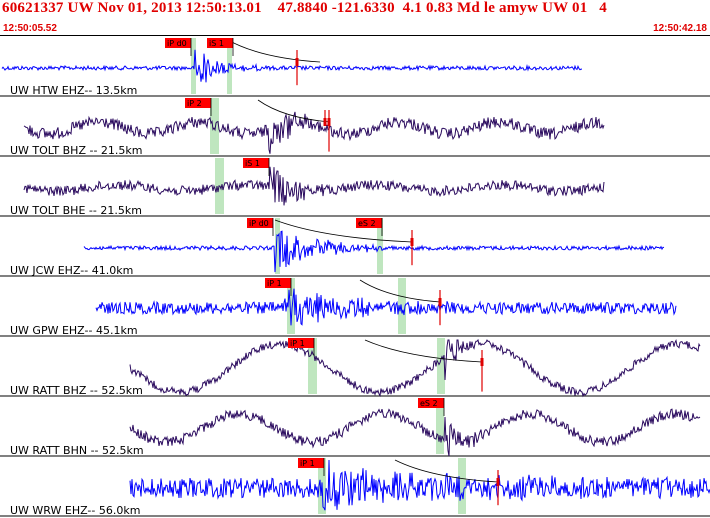 This screenshot has width=710, height=518. What do you see at coordinates (680, 28) in the screenshot?
I see `end-time: 12:50:42.18` at bounding box center [680, 28].